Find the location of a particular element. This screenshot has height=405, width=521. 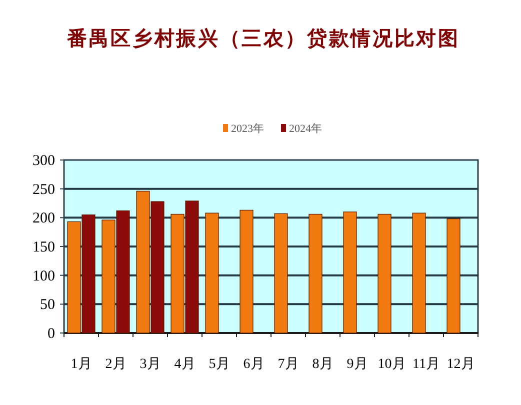

y-tick-label: 300 is located at coordinates (43, 161).